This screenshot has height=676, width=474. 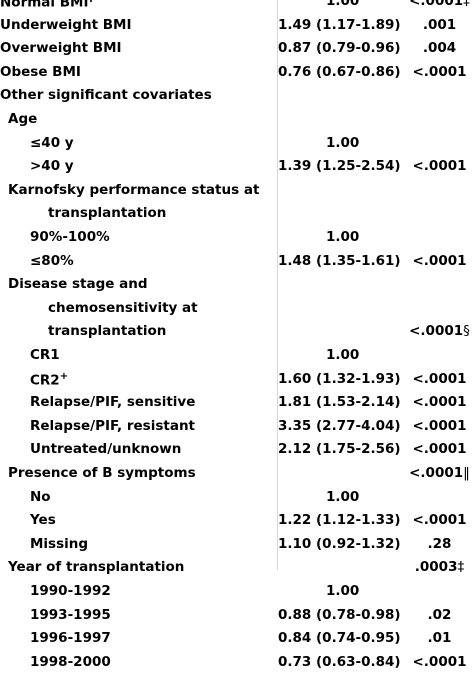 I want to click on hazard-ratio: 2.12 (1.75-2.56), so click(x=339, y=449).